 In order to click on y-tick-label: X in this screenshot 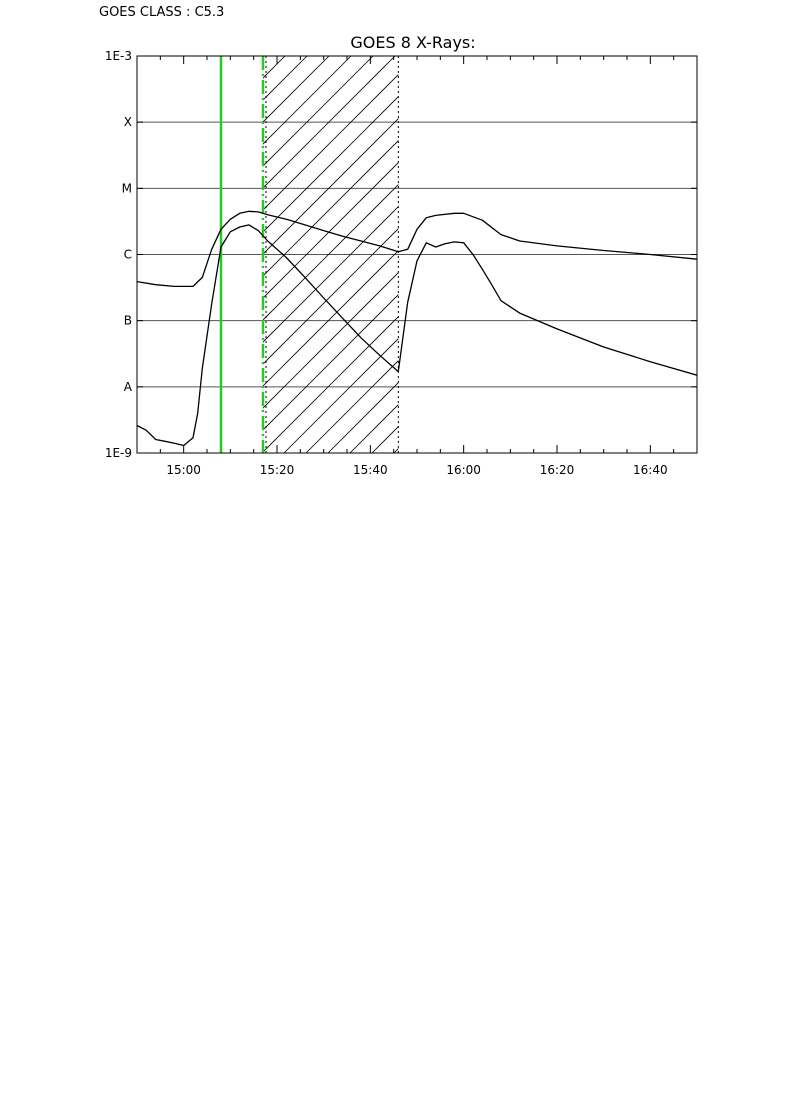, I will do `click(128, 122)`.